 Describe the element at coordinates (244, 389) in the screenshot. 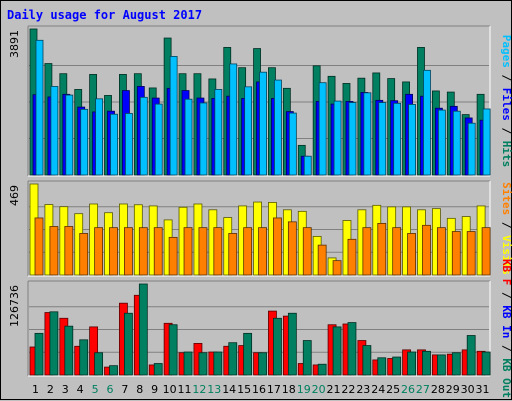

I see `x-tick-label: 15` at that location.